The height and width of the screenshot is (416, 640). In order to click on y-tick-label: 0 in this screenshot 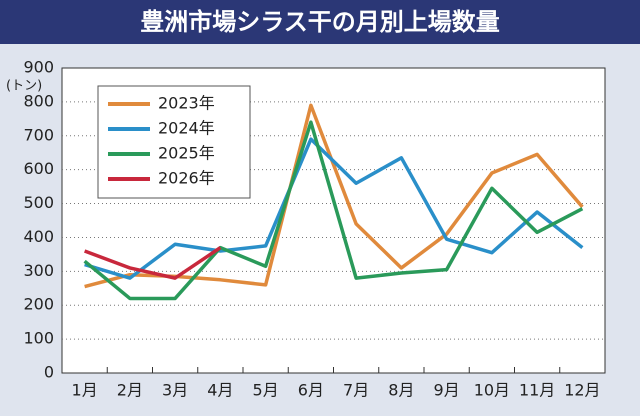, I will do `click(49, 372)`.